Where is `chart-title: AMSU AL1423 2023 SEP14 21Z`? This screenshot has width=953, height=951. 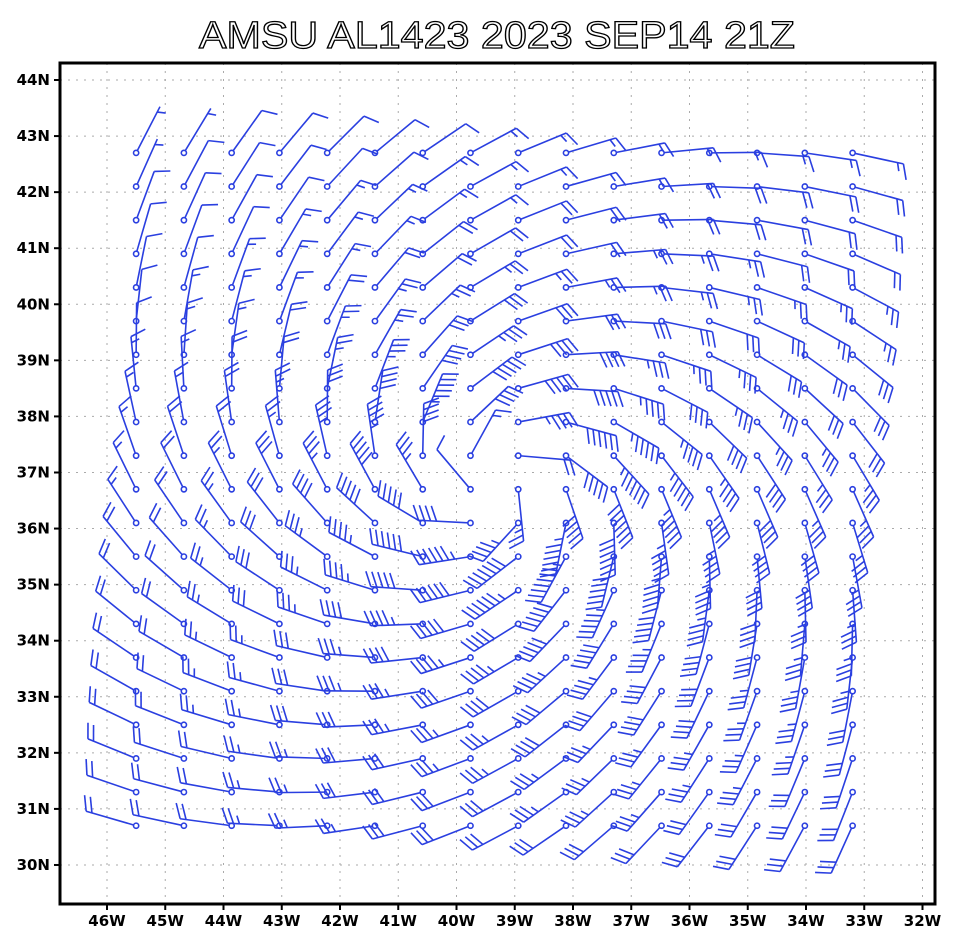
chart-title: AMSU AL1423 2023 SEP14 21Z is located at coordinates (497, 36).